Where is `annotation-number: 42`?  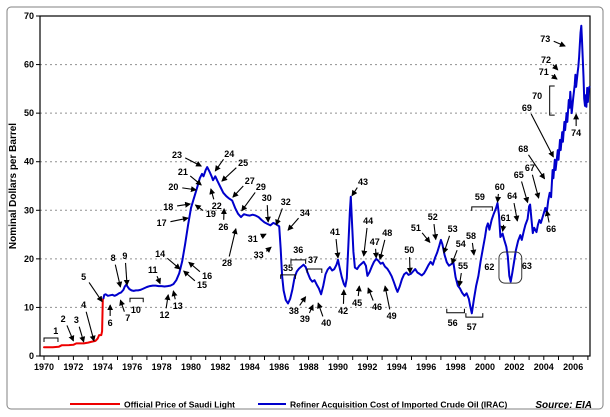 annotation-number: 42 is located at coordinates (343, 311).